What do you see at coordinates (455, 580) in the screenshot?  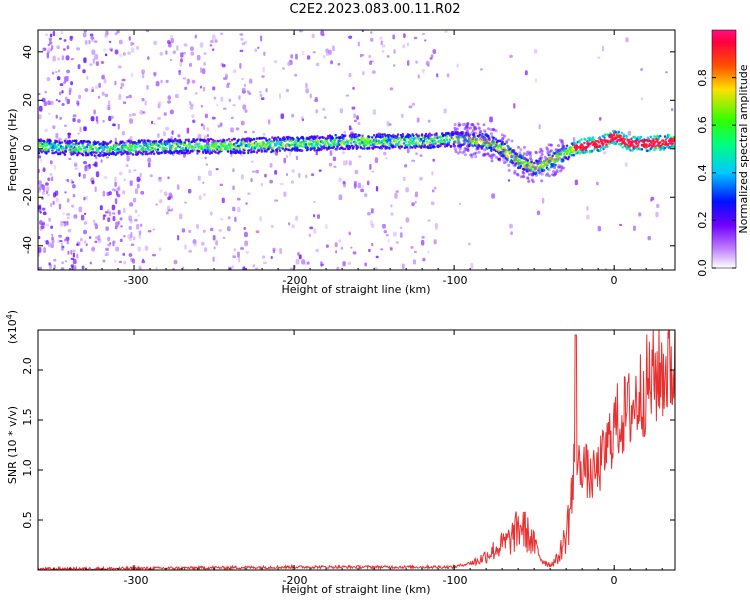 I see `bottom-x-tick-label: -100` at bounding box center [455, 580].